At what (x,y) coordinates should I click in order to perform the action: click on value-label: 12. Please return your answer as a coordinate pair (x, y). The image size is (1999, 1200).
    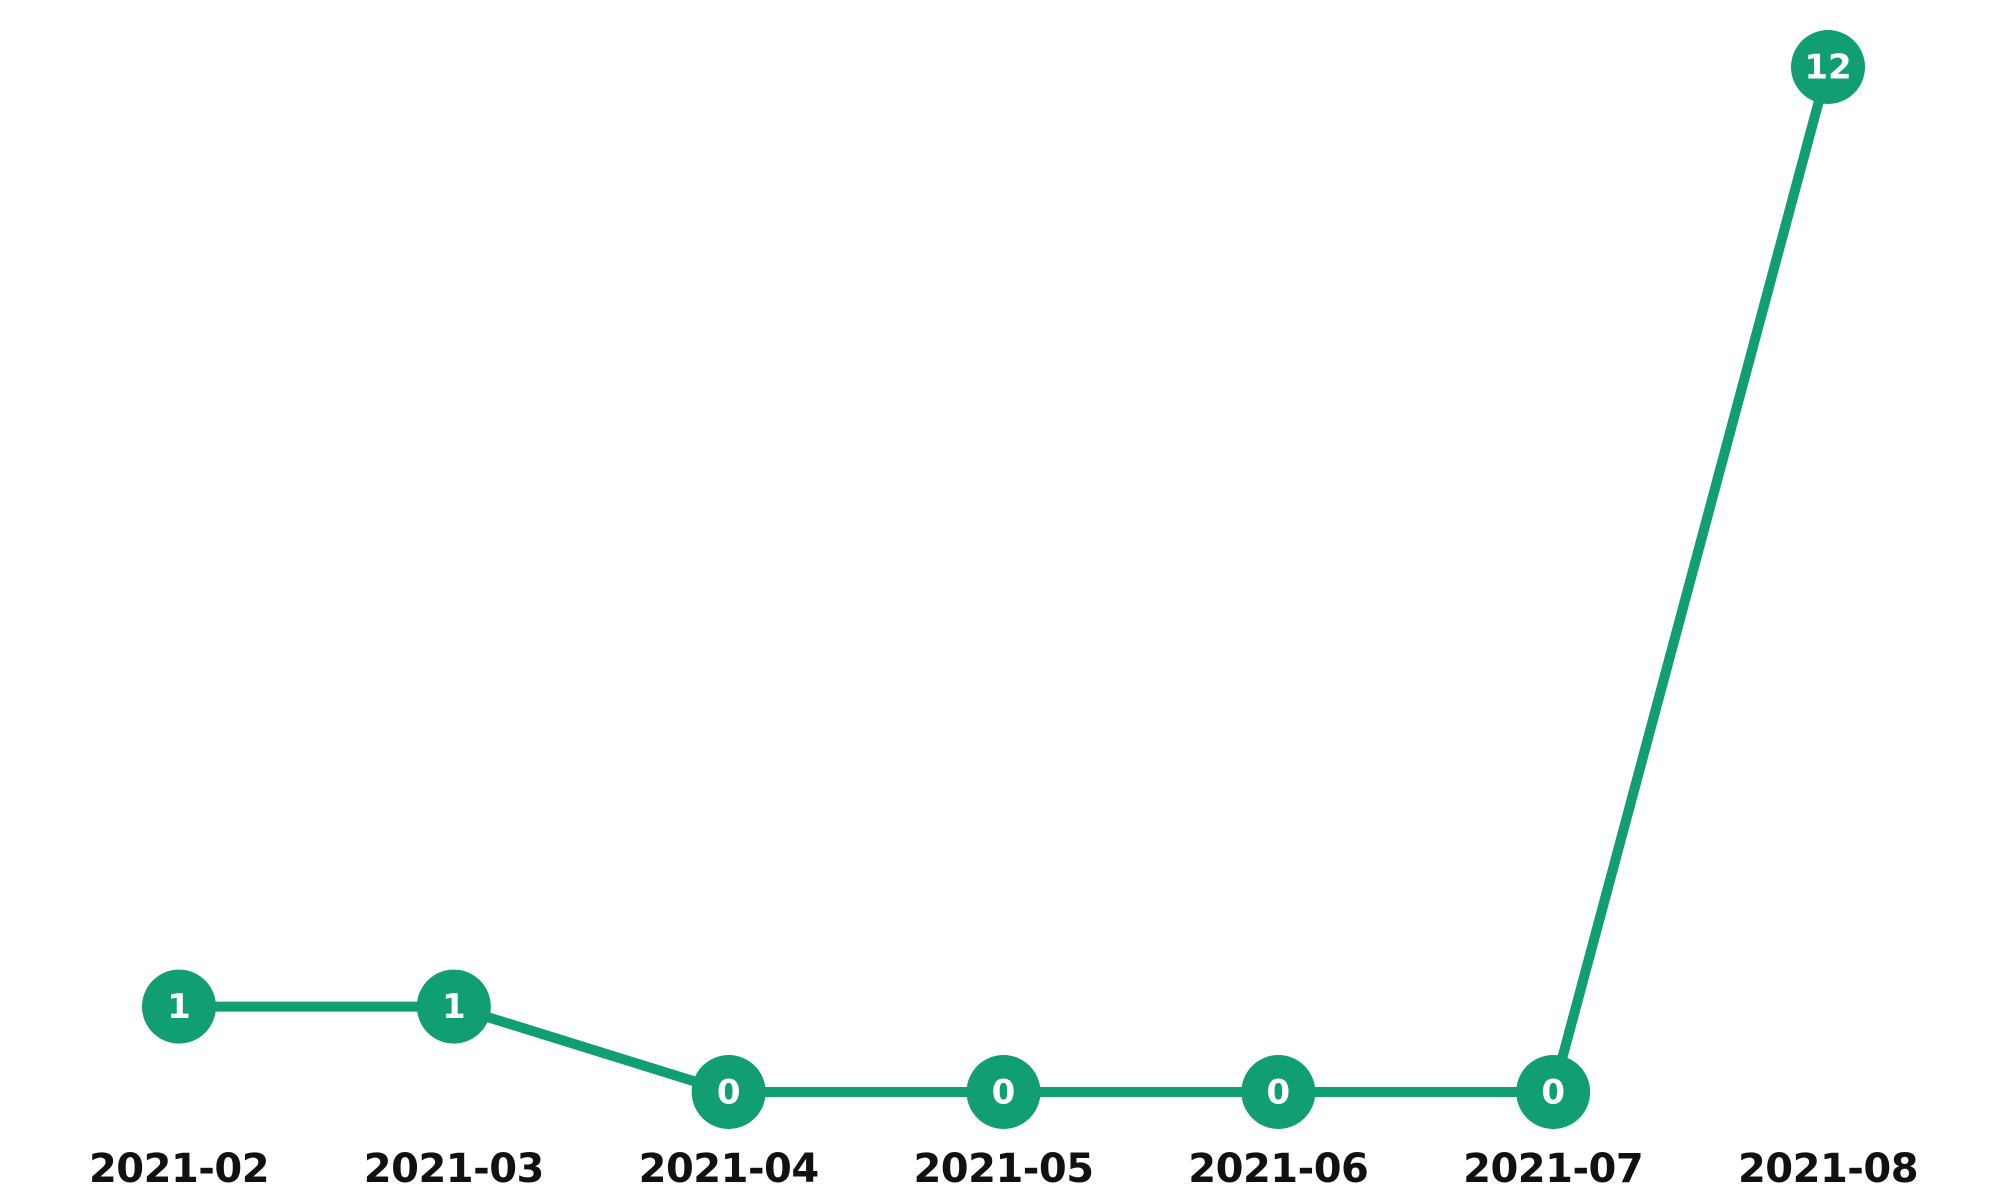
    Looking at the image, I should click on (1827, 68).